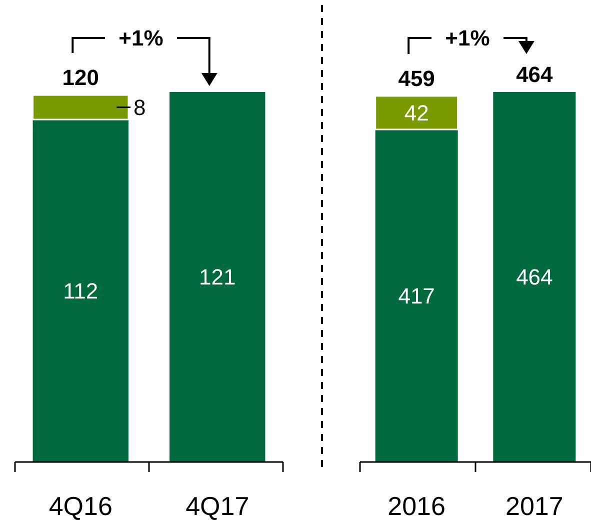 Image resolution: width=591 pixels, height=524 pixels. What do you see at coordinates (535, 74) in the screenshot?
I see `total-label: 464` at bounding box center [535, 74].